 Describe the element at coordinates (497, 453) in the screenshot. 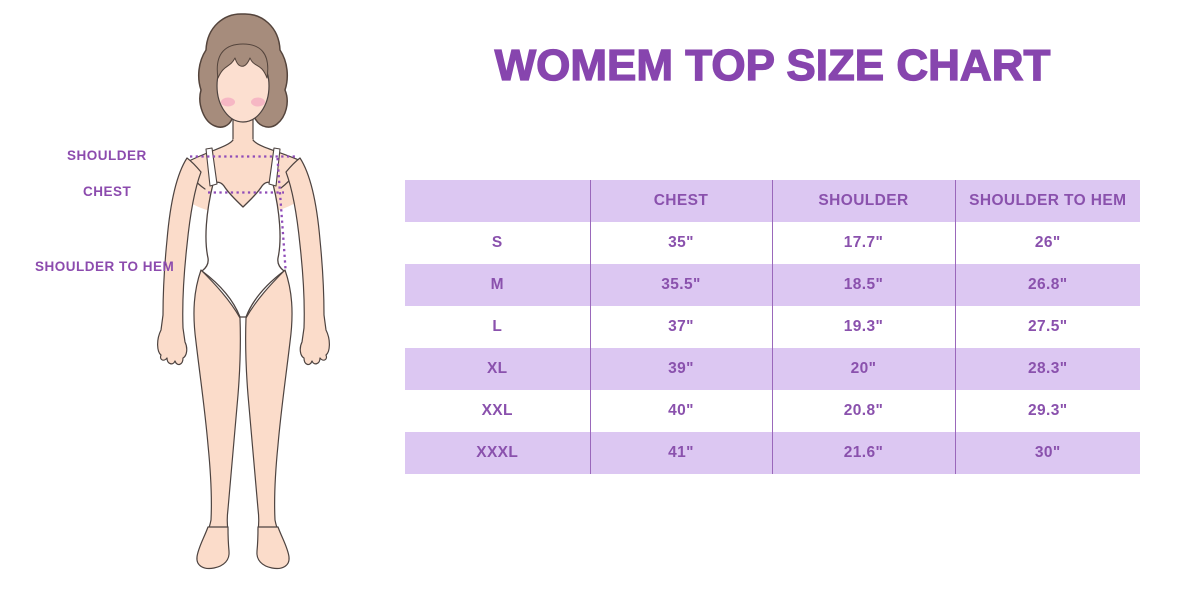

I see `size-cell: XXXL` at that location.